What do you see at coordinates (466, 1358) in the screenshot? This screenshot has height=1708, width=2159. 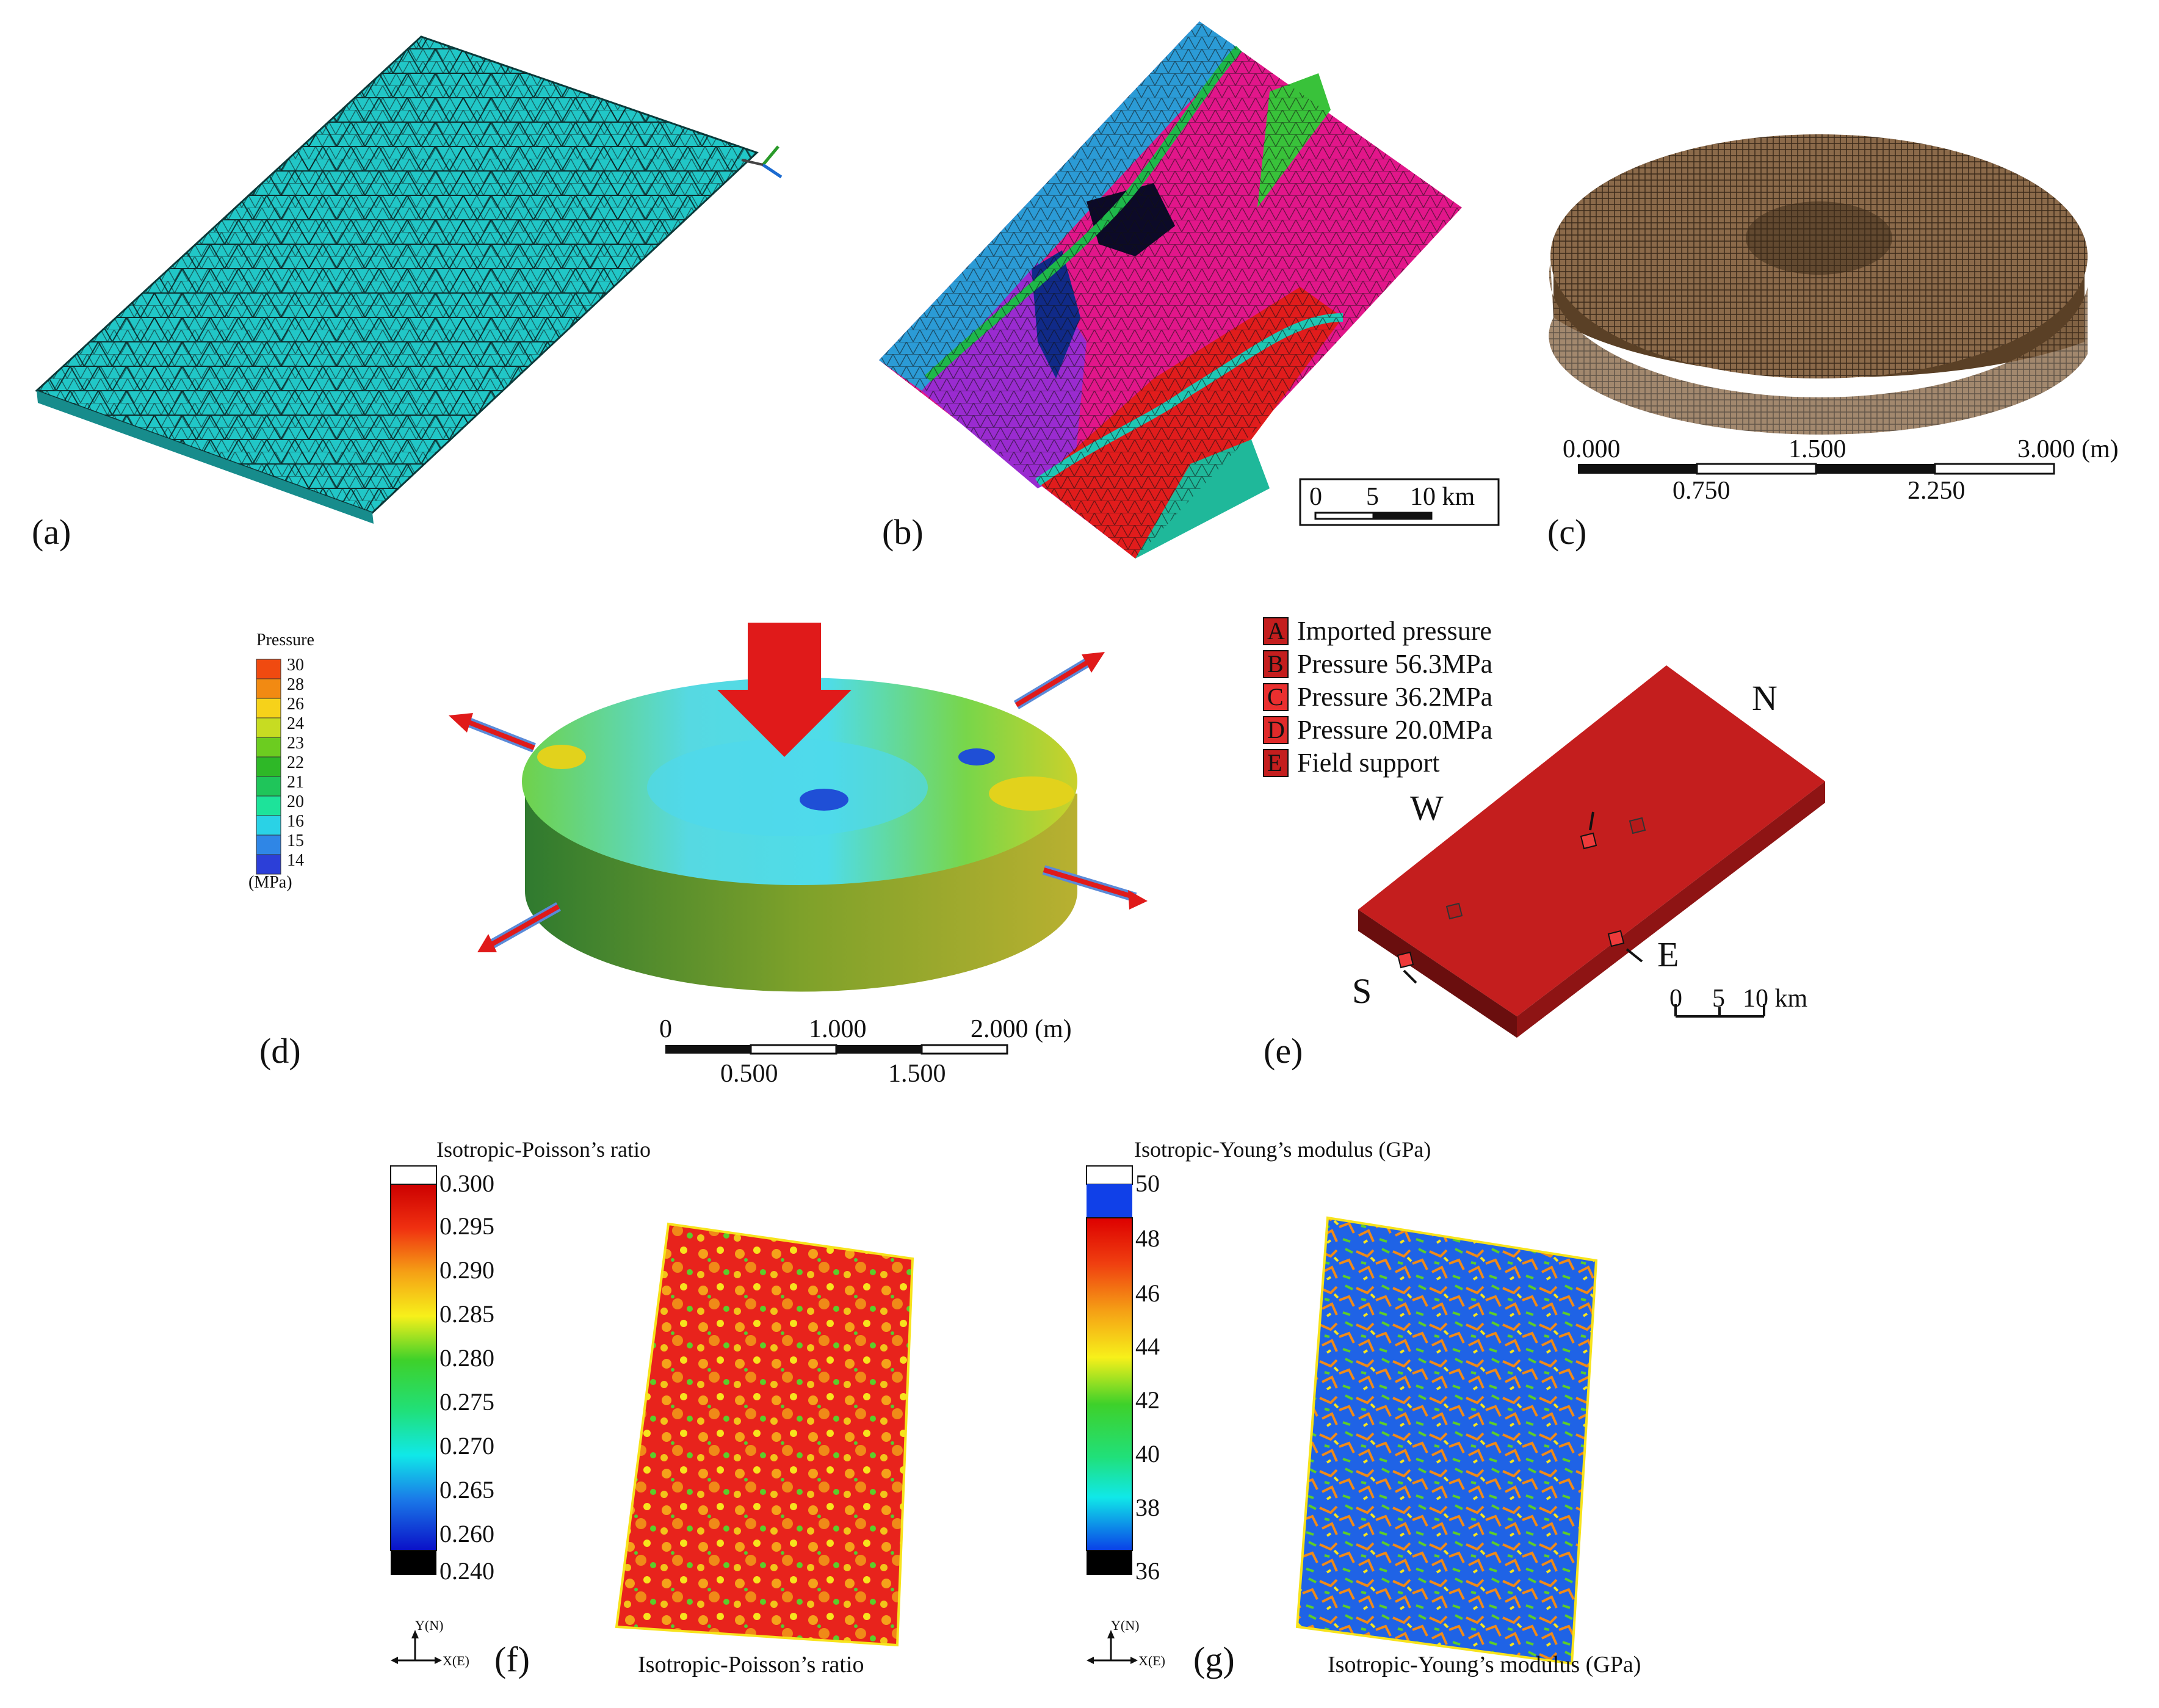 I see `colorbar-tick: 0.280` at bounding box center [466, 1358].